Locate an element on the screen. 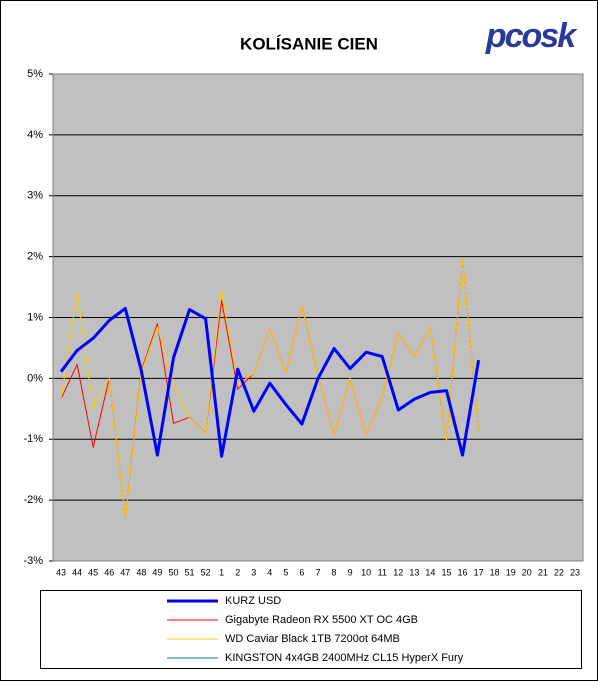  x-tick-label: 11 is located at coordinates (382, 572).